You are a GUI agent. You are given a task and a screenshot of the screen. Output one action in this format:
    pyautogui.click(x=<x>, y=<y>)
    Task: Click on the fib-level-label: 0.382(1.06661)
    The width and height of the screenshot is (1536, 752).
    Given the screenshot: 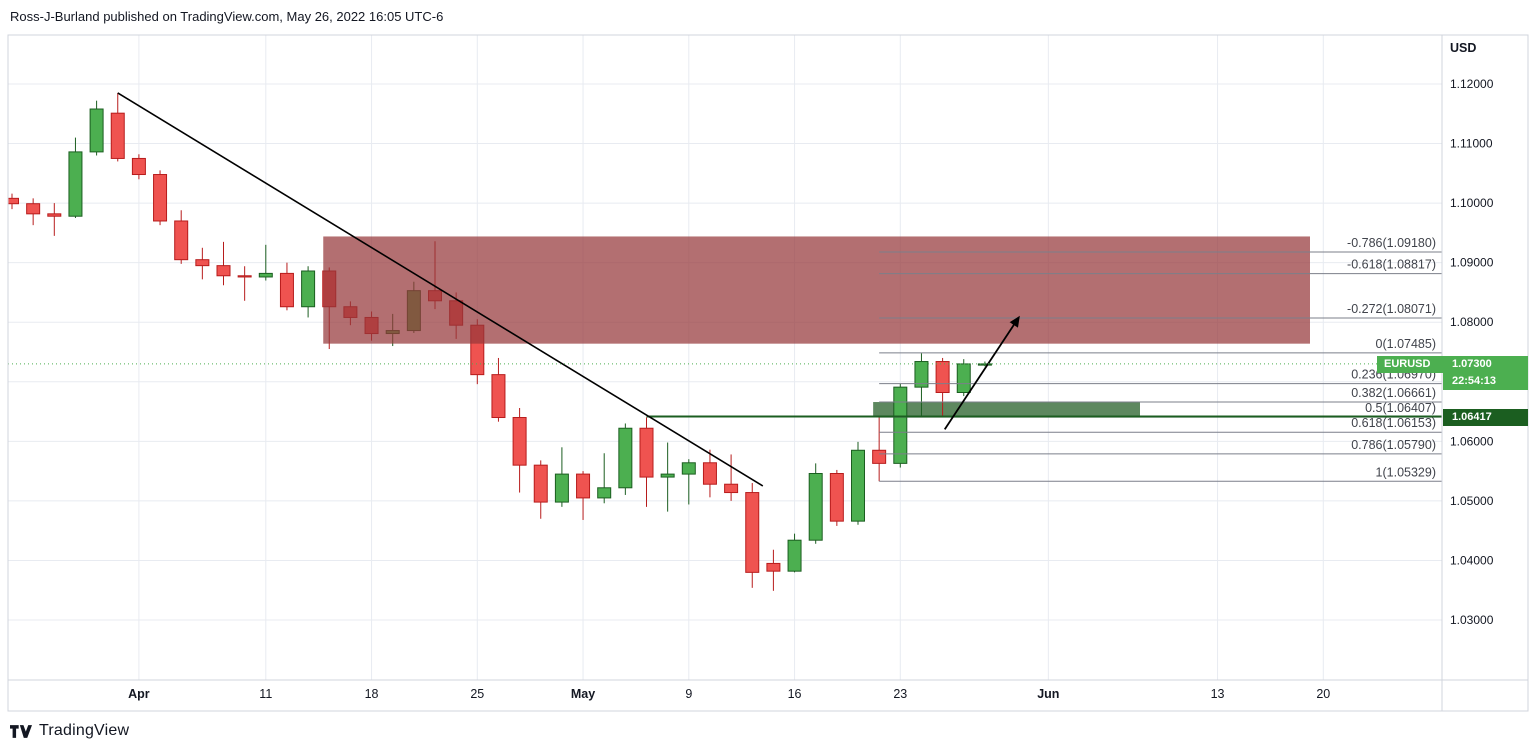 What is the action you would take?
    pyautogui.click(x=1393, y=393)
    